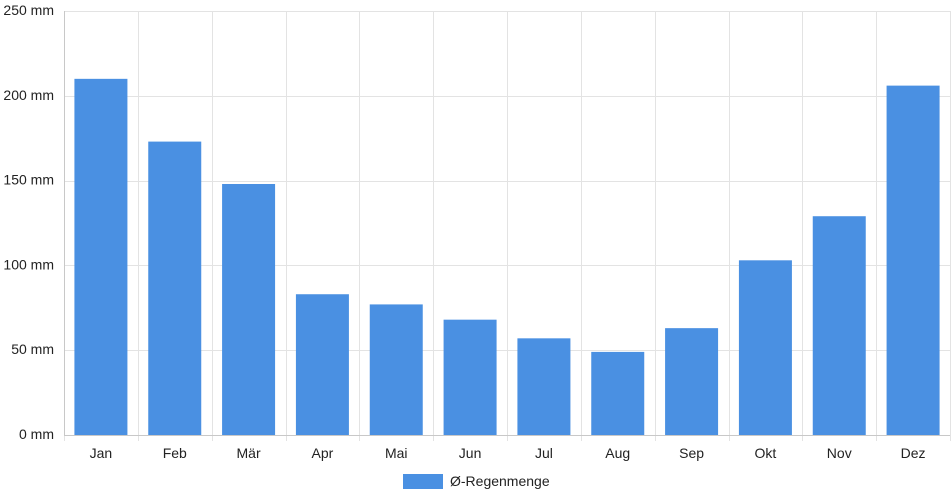 This screenshot has height=500, width=952. Describe the element at coordinates (36, 434) in the screenshot. I see `y-tick-label: 0 mm` at that location.